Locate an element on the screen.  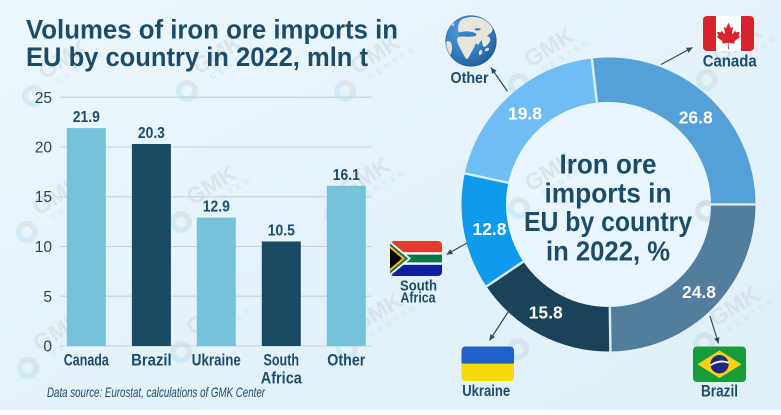
svg-text: Volumes of iron ore imports in is located at coordinates (212, 30).